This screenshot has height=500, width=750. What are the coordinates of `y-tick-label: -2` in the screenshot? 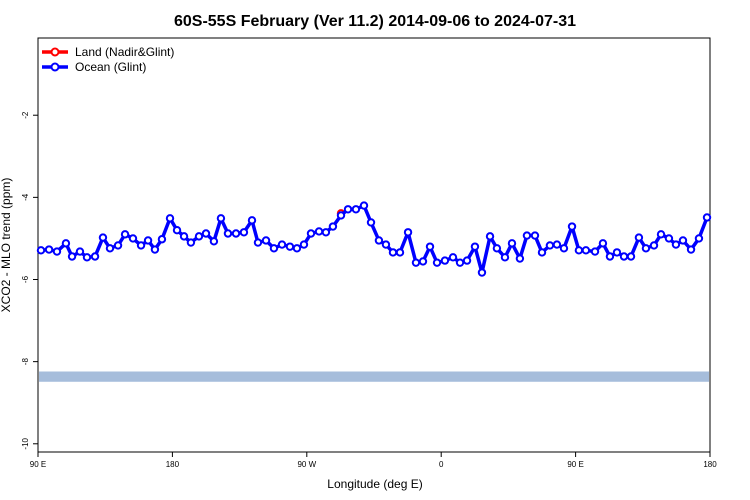 It's located at (25, 115).